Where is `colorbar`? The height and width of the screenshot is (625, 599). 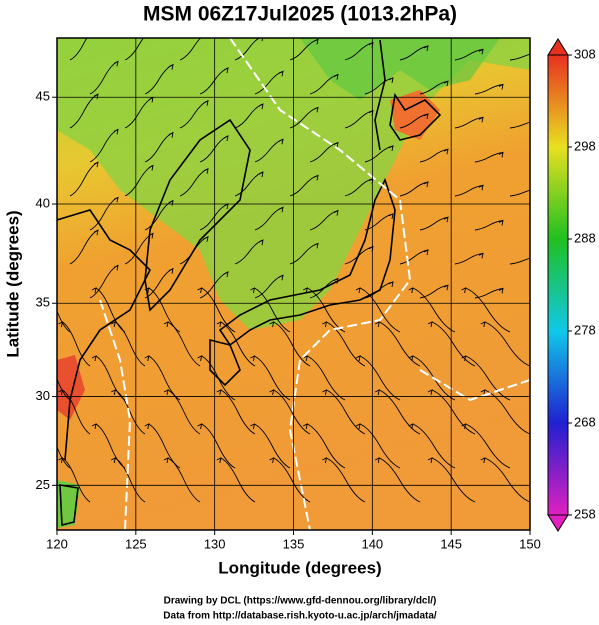
colorbar is located at coordinates (558, 285).